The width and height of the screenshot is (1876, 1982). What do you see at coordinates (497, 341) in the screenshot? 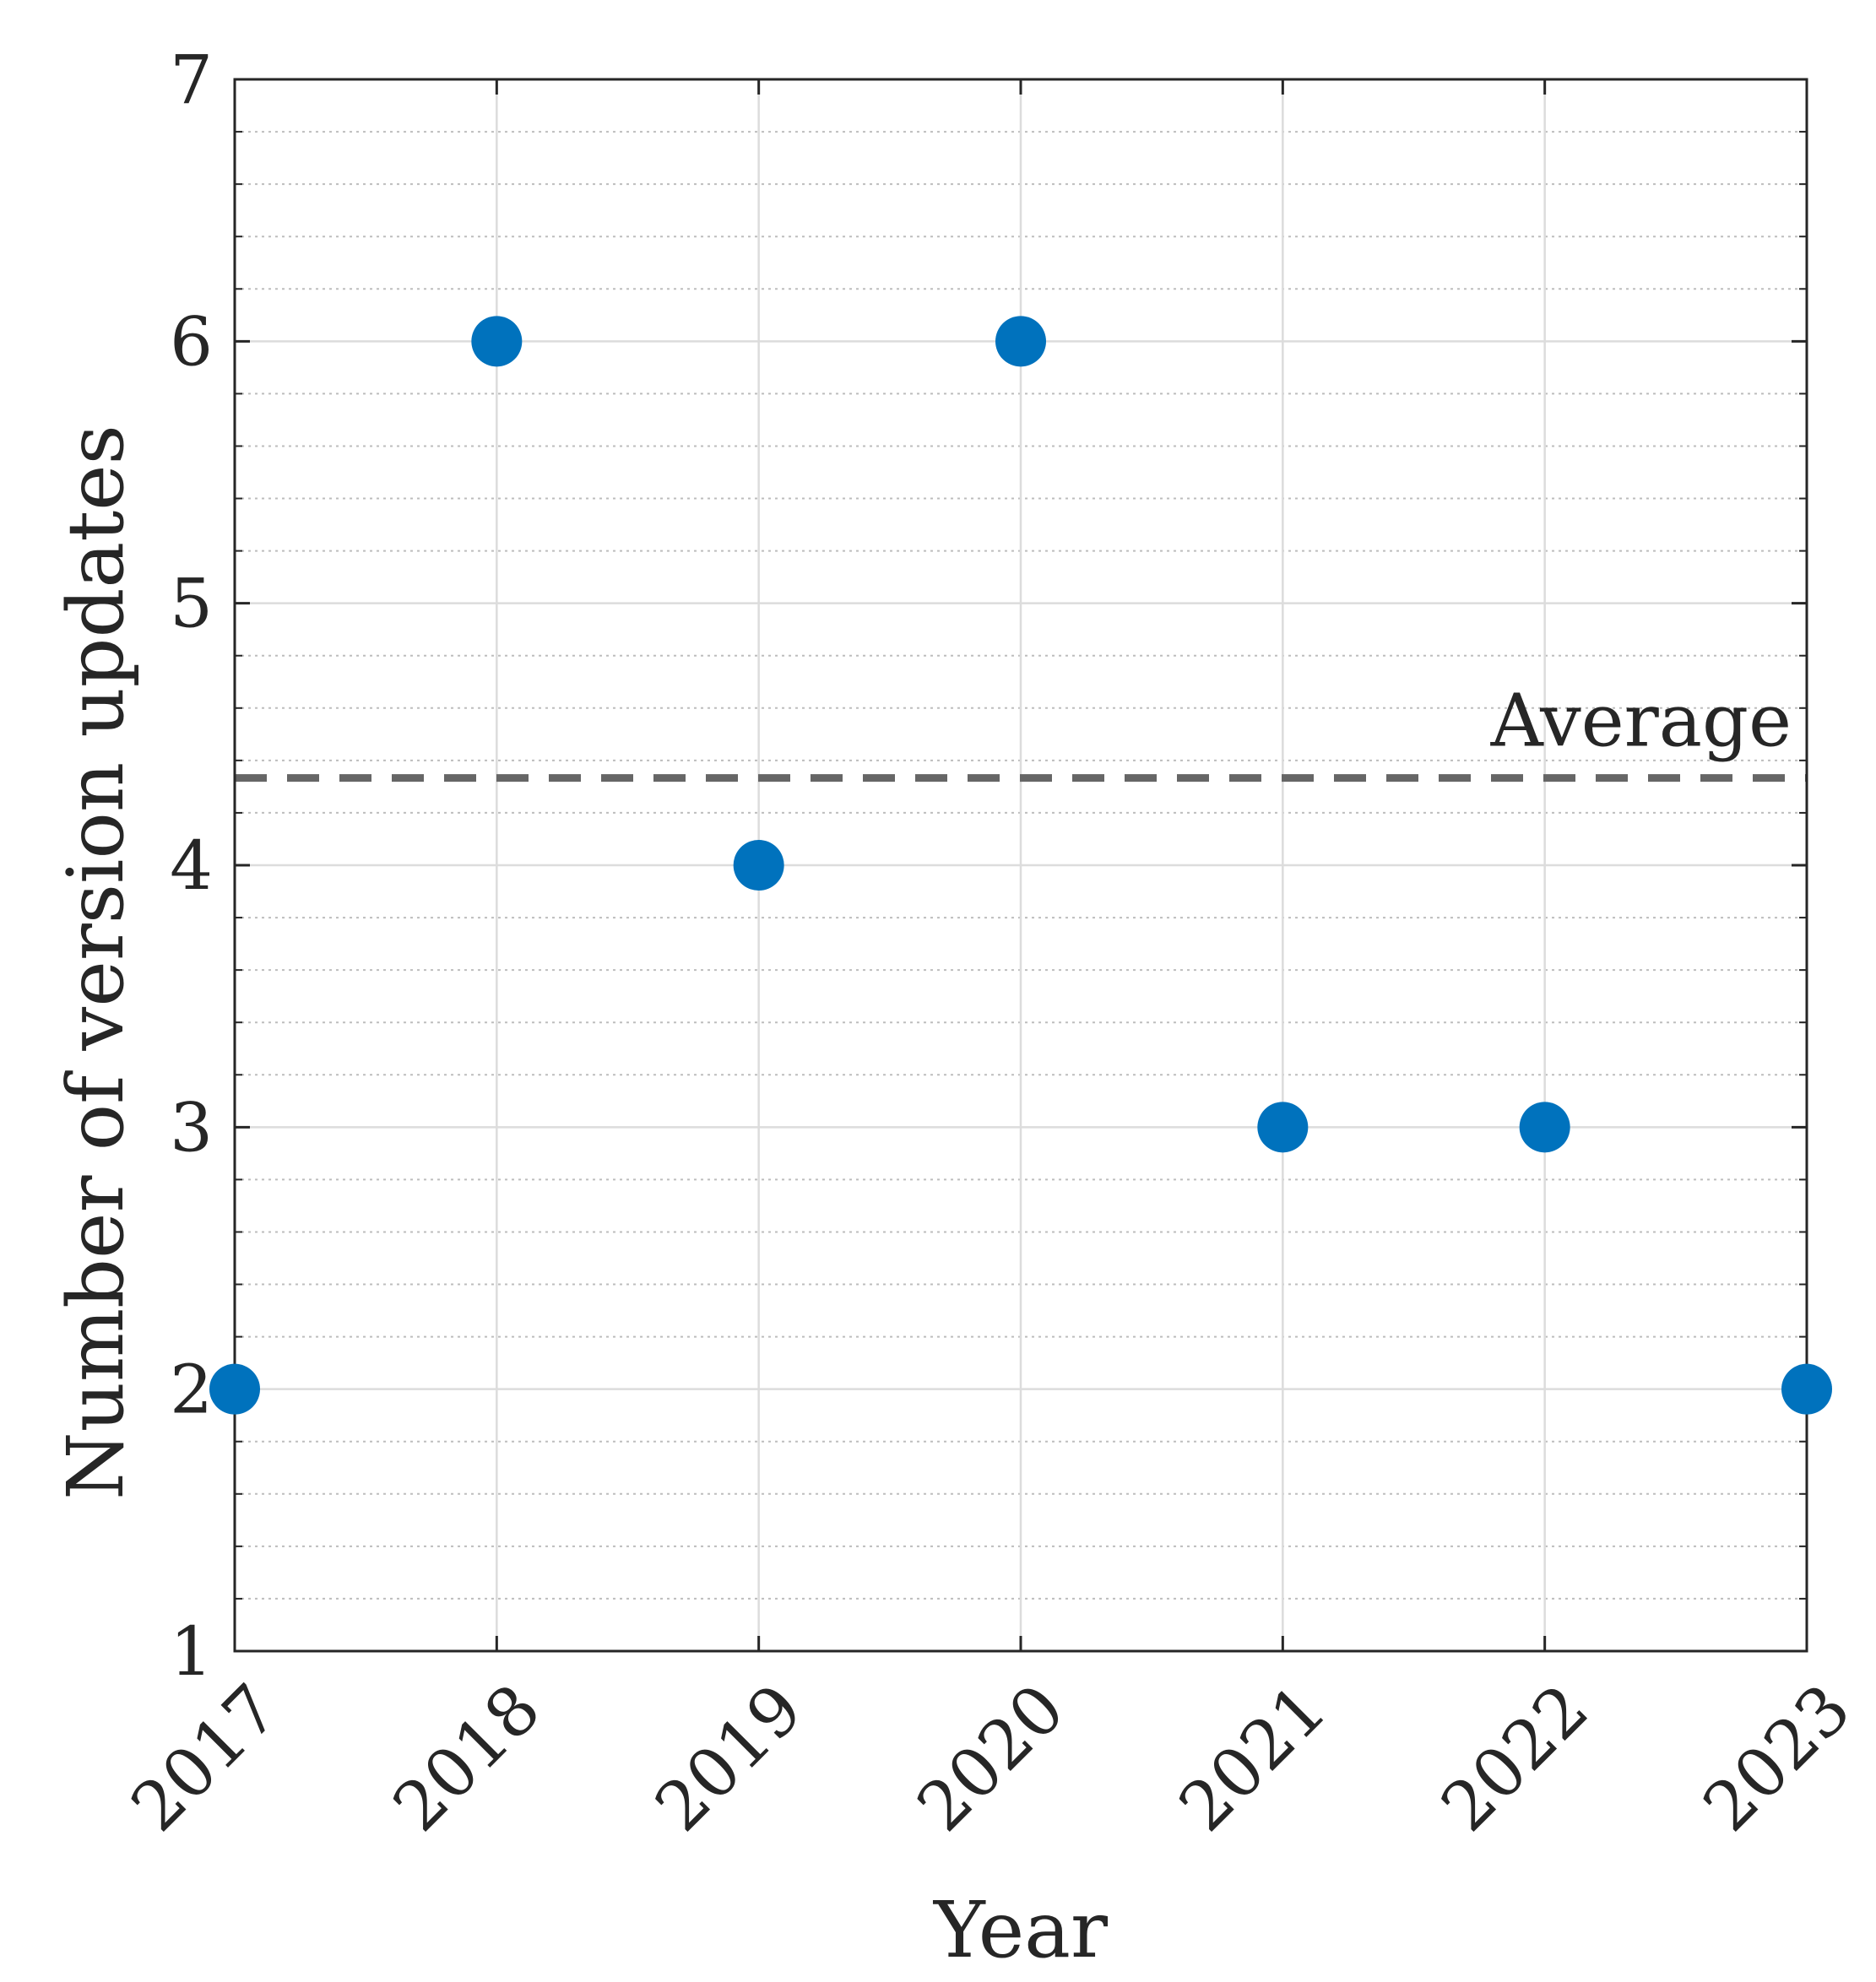
I see `data-point-2018` at bounding box center [497, 341].